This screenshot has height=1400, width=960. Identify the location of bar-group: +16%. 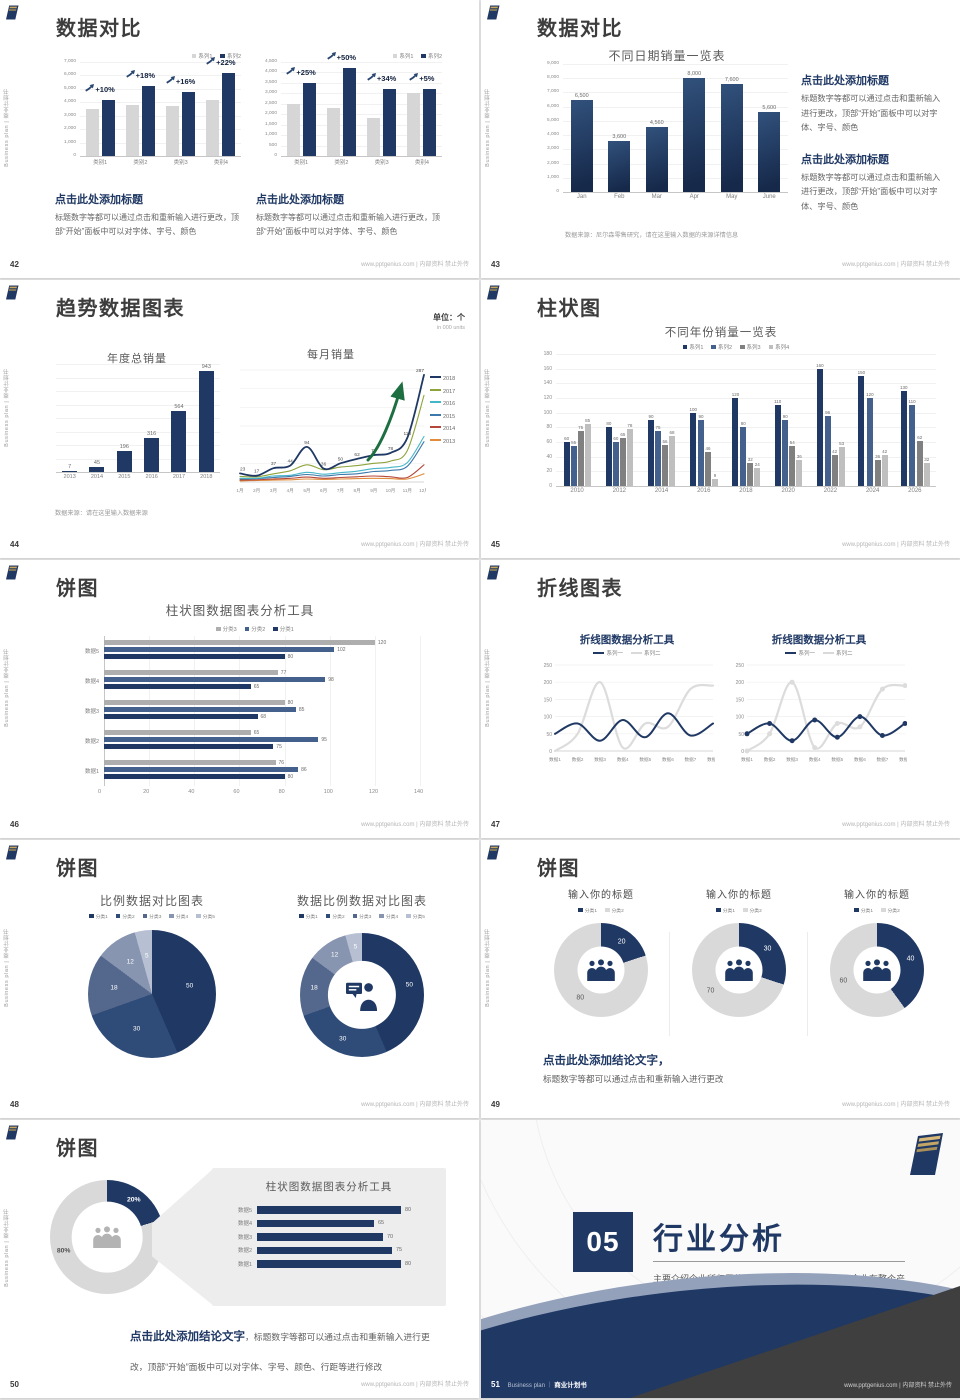
(181, 109).